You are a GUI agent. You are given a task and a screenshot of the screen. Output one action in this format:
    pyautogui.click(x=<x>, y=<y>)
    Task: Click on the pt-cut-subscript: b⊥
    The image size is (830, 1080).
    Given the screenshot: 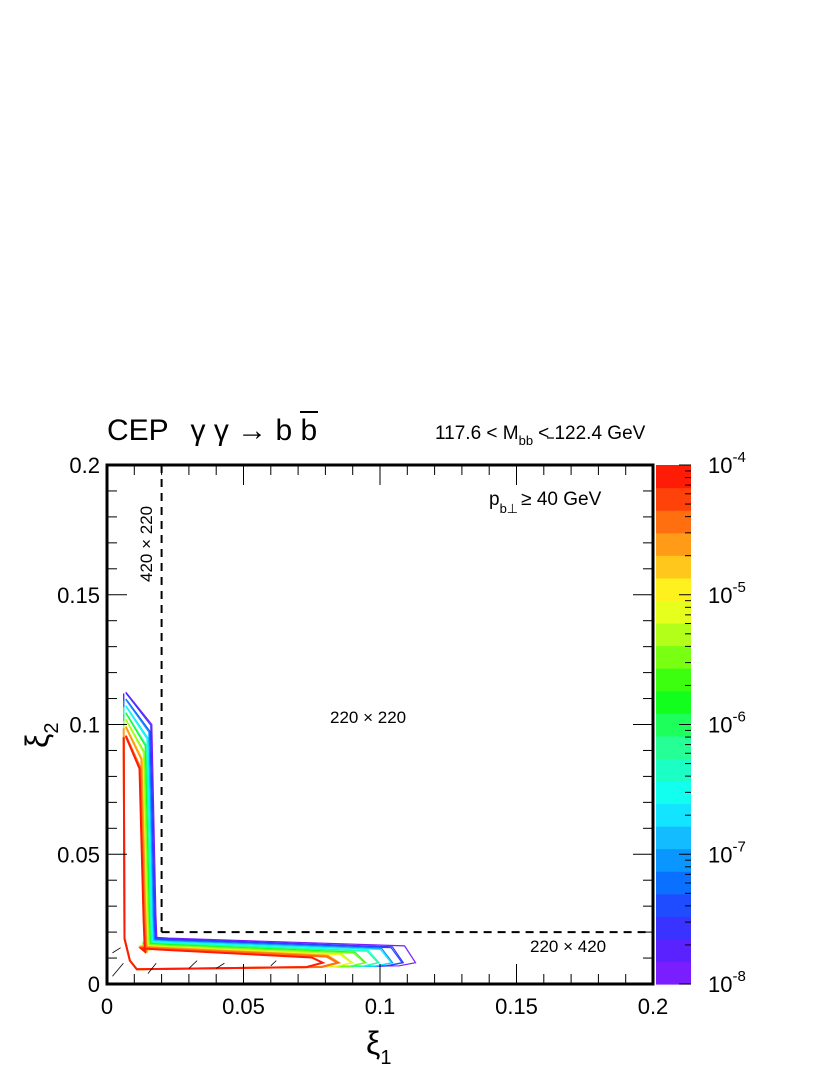 What is the action you would take?
    pyautogui.click(x=509, y=508)
    